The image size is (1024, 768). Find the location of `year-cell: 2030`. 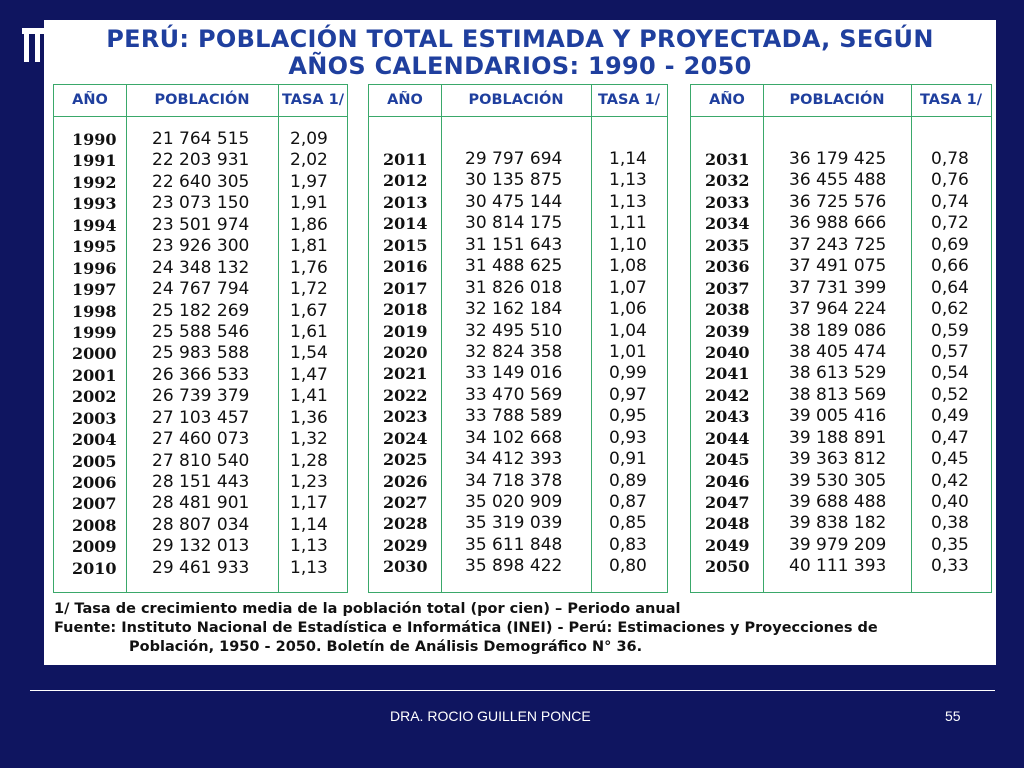

year-cell: 2030 is located at coordinates (405, 567).